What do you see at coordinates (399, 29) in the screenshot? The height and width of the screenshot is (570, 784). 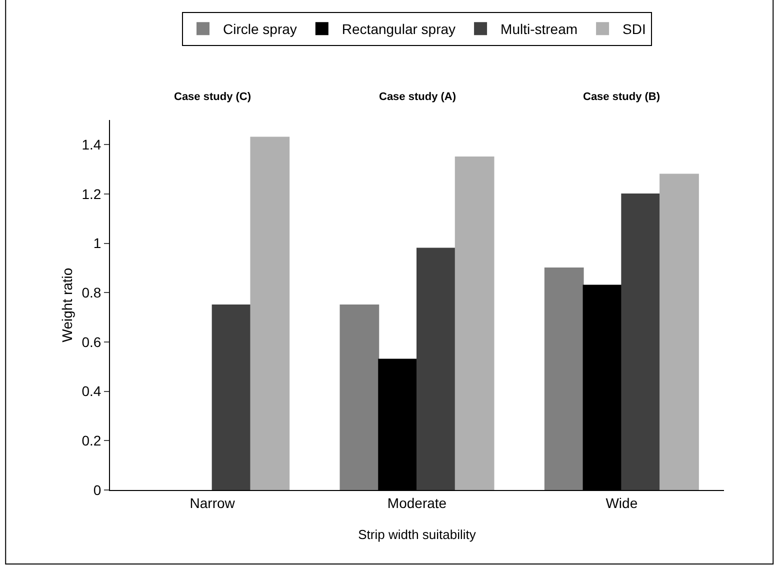 I see `legend-label: Rectangular spray` at bounding box center [399, 29].